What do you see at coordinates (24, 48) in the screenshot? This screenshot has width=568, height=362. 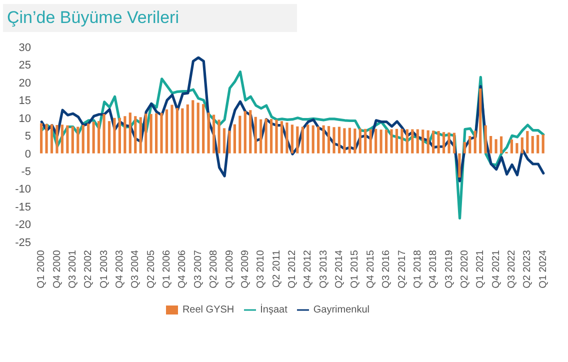 I see `y-tick-label: 30` at bounding box center [24, 48].